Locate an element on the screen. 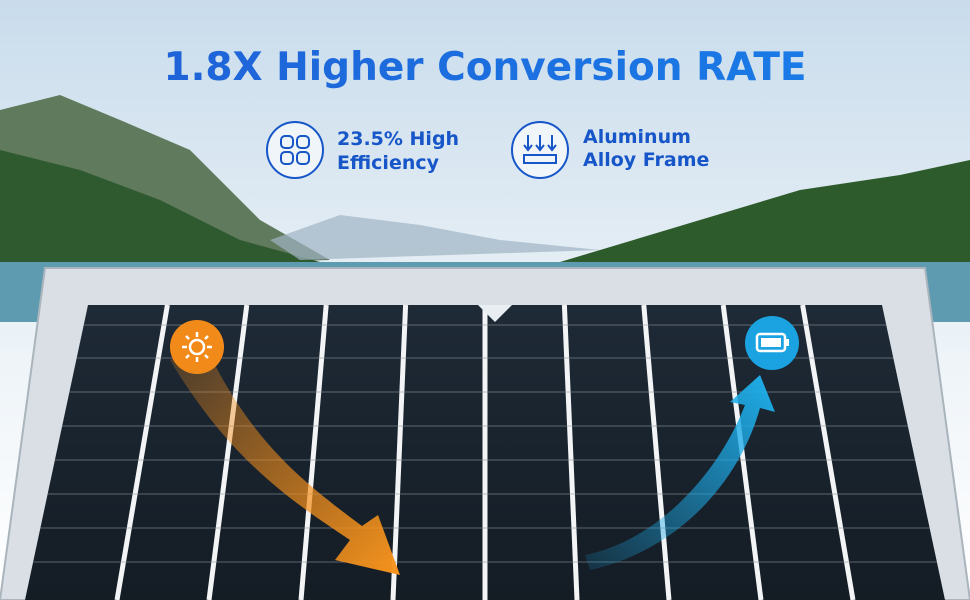  orange-arrow is located at coordinates (285, 460).